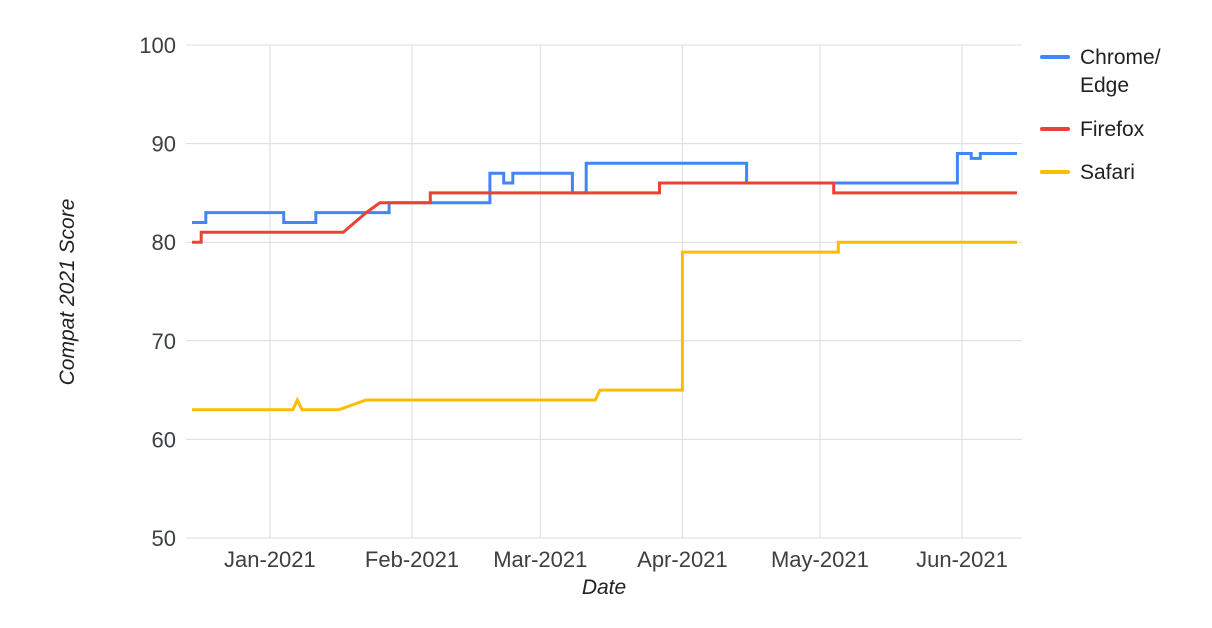 The width and height of the screenshot is (1212, 628). Describe the element at coordinates (164, 144) in the screenshot. I see `y-tick-label: 90` at that location.